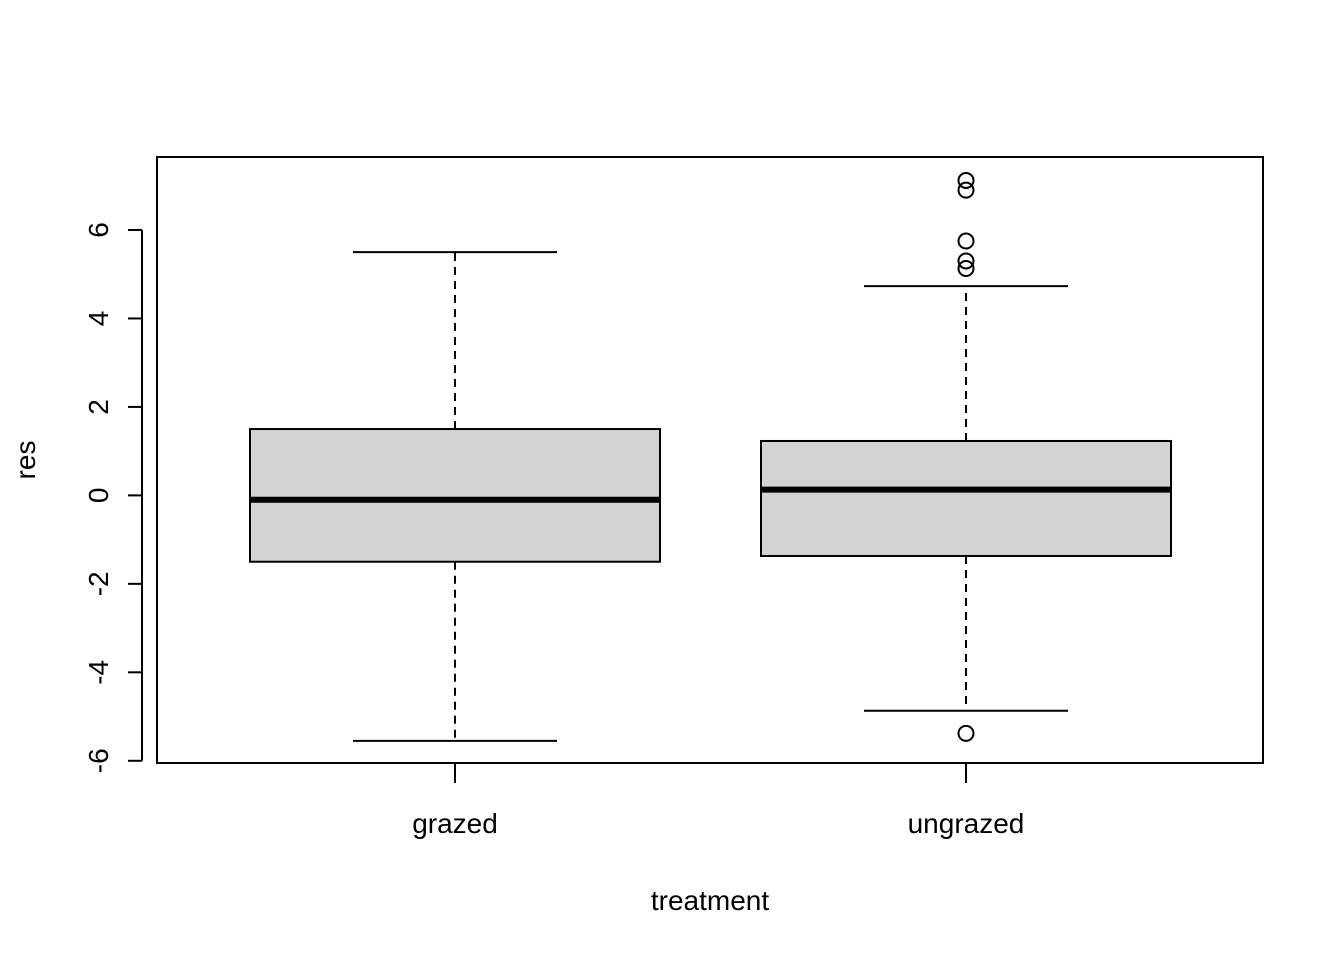  What do you see at coordinates (966, 823) in the screenshot?
I see `x-tick-label: ungrazed` at bounding box center [966, 823].